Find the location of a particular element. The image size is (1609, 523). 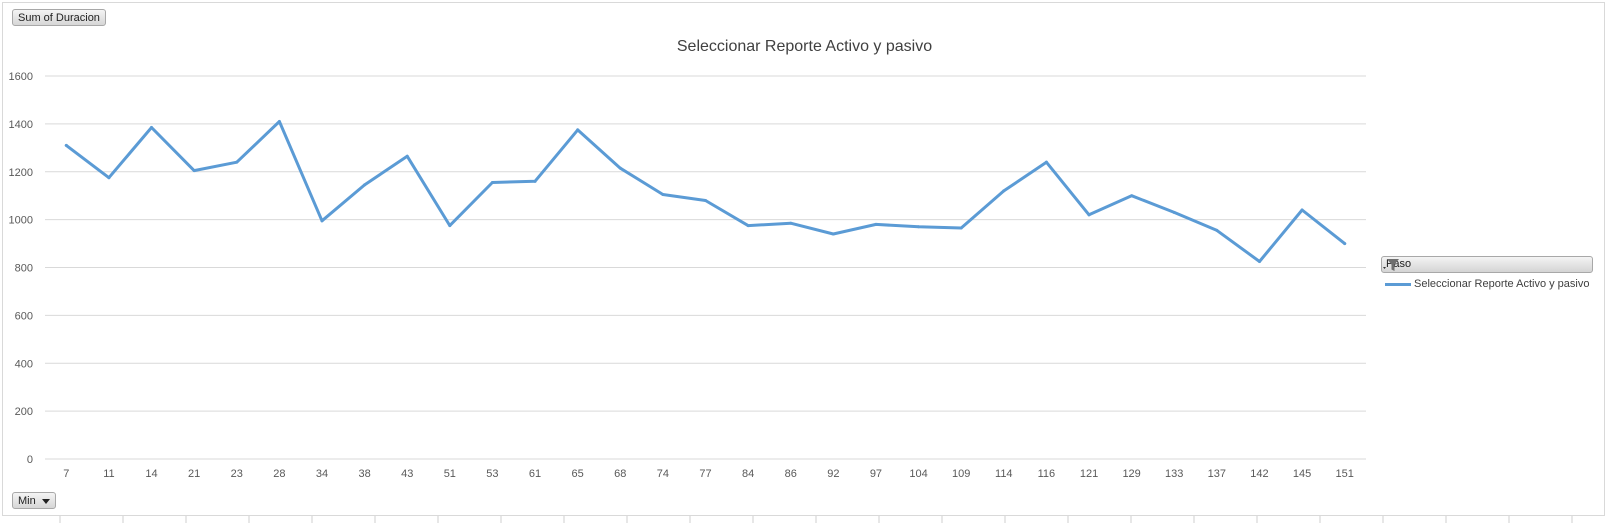

x-tick-label: 34 is located at coordinates (322, 474).